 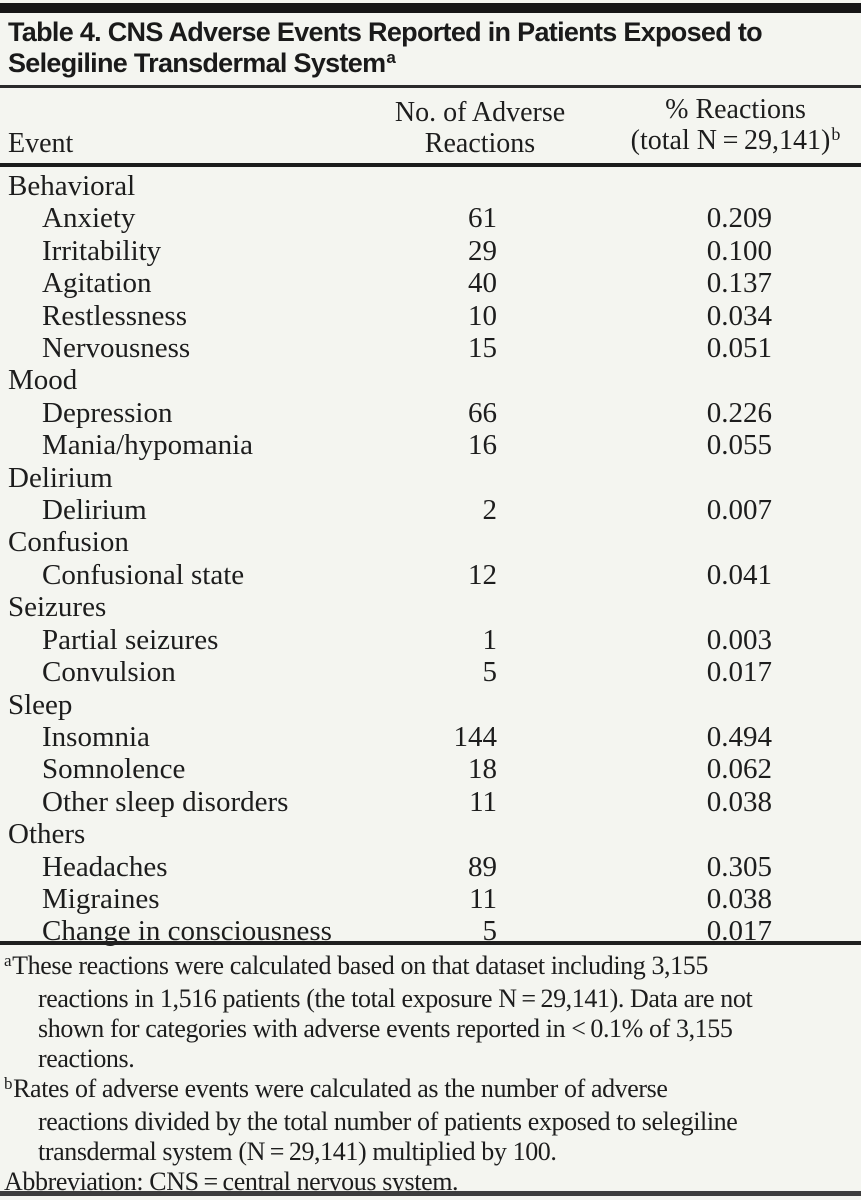 What do you see at coordinates (114, 769) in the screenshot?
I see `event-cell: Somnolence` at bounding box center [114, 769].